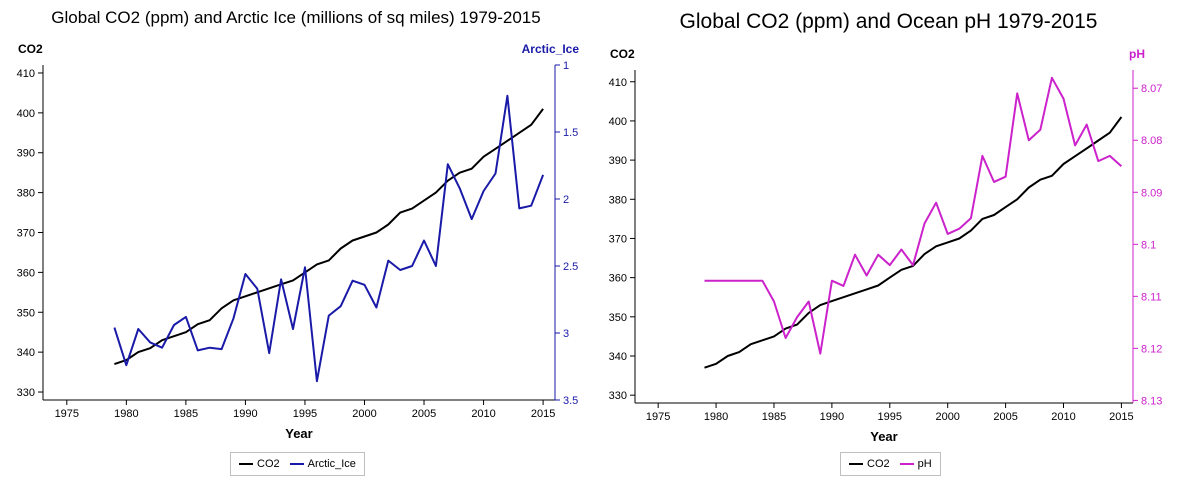 This screenshot has width=1185, height=483. I want to click on legend: CO2 Arctic_Ice, so click(297, 464).